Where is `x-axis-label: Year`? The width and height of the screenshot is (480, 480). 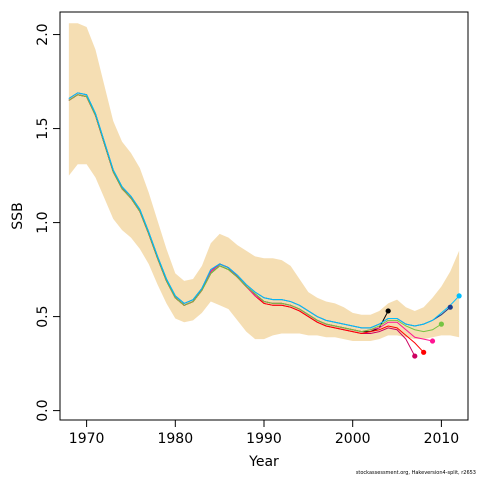
x-axis-label: Year is located at coordinates (263, 462).